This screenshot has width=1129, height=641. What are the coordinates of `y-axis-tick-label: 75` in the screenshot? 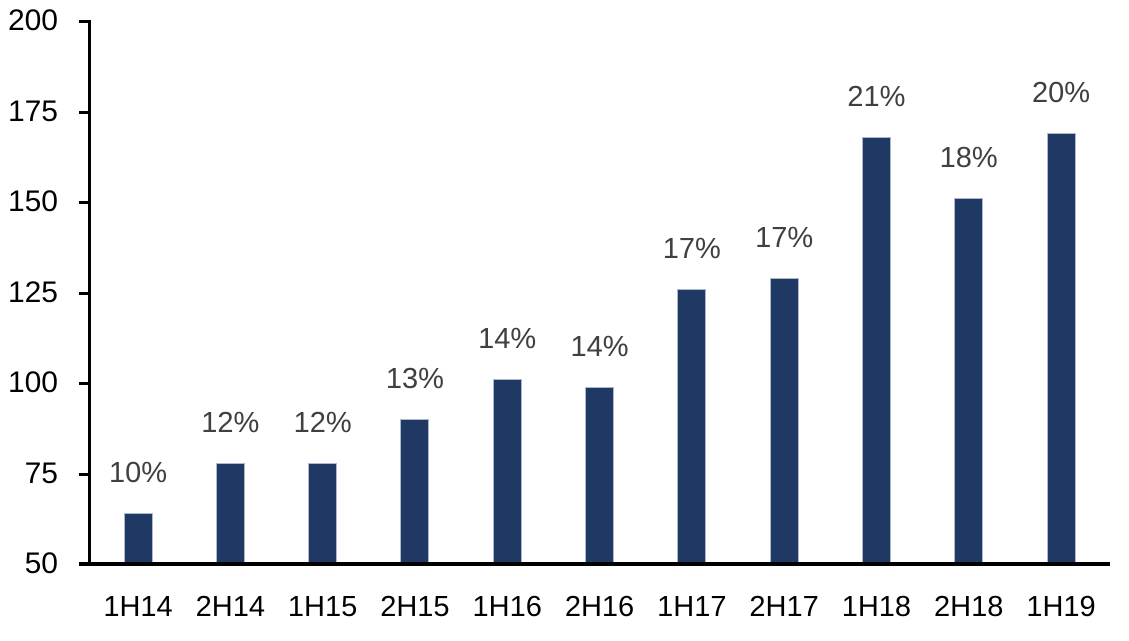 It's located at (41, 473).